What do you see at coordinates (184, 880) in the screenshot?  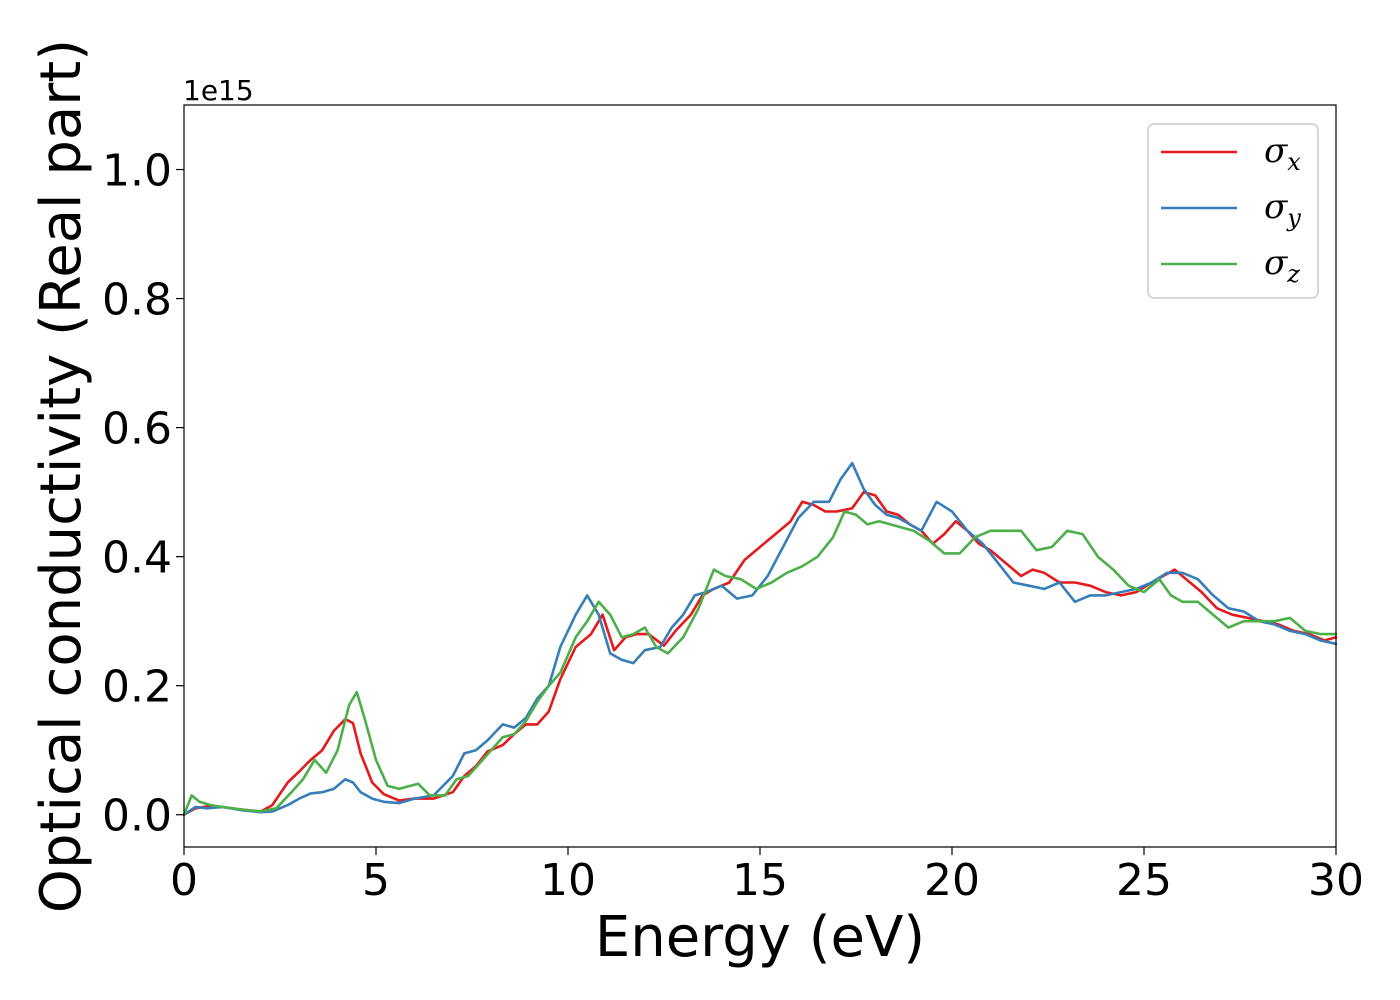 I see `x-tick-label: 0` at bounding box center [184, 880].